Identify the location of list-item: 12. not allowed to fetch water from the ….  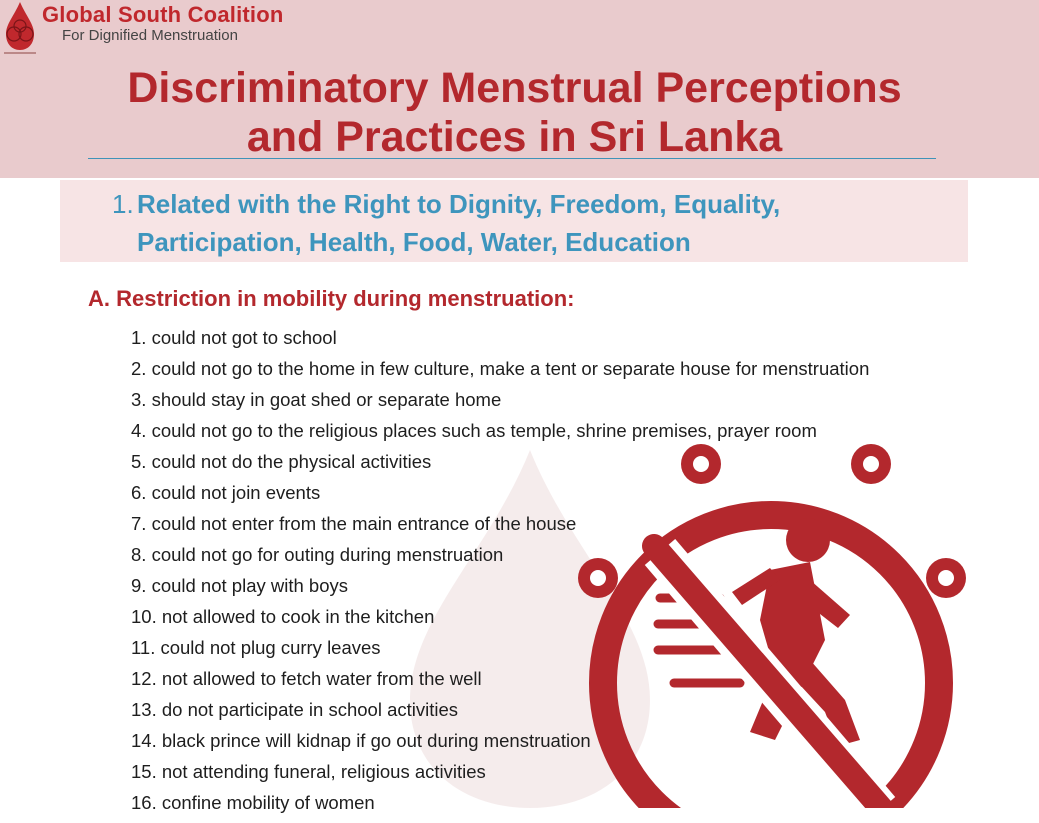
(306, 678).